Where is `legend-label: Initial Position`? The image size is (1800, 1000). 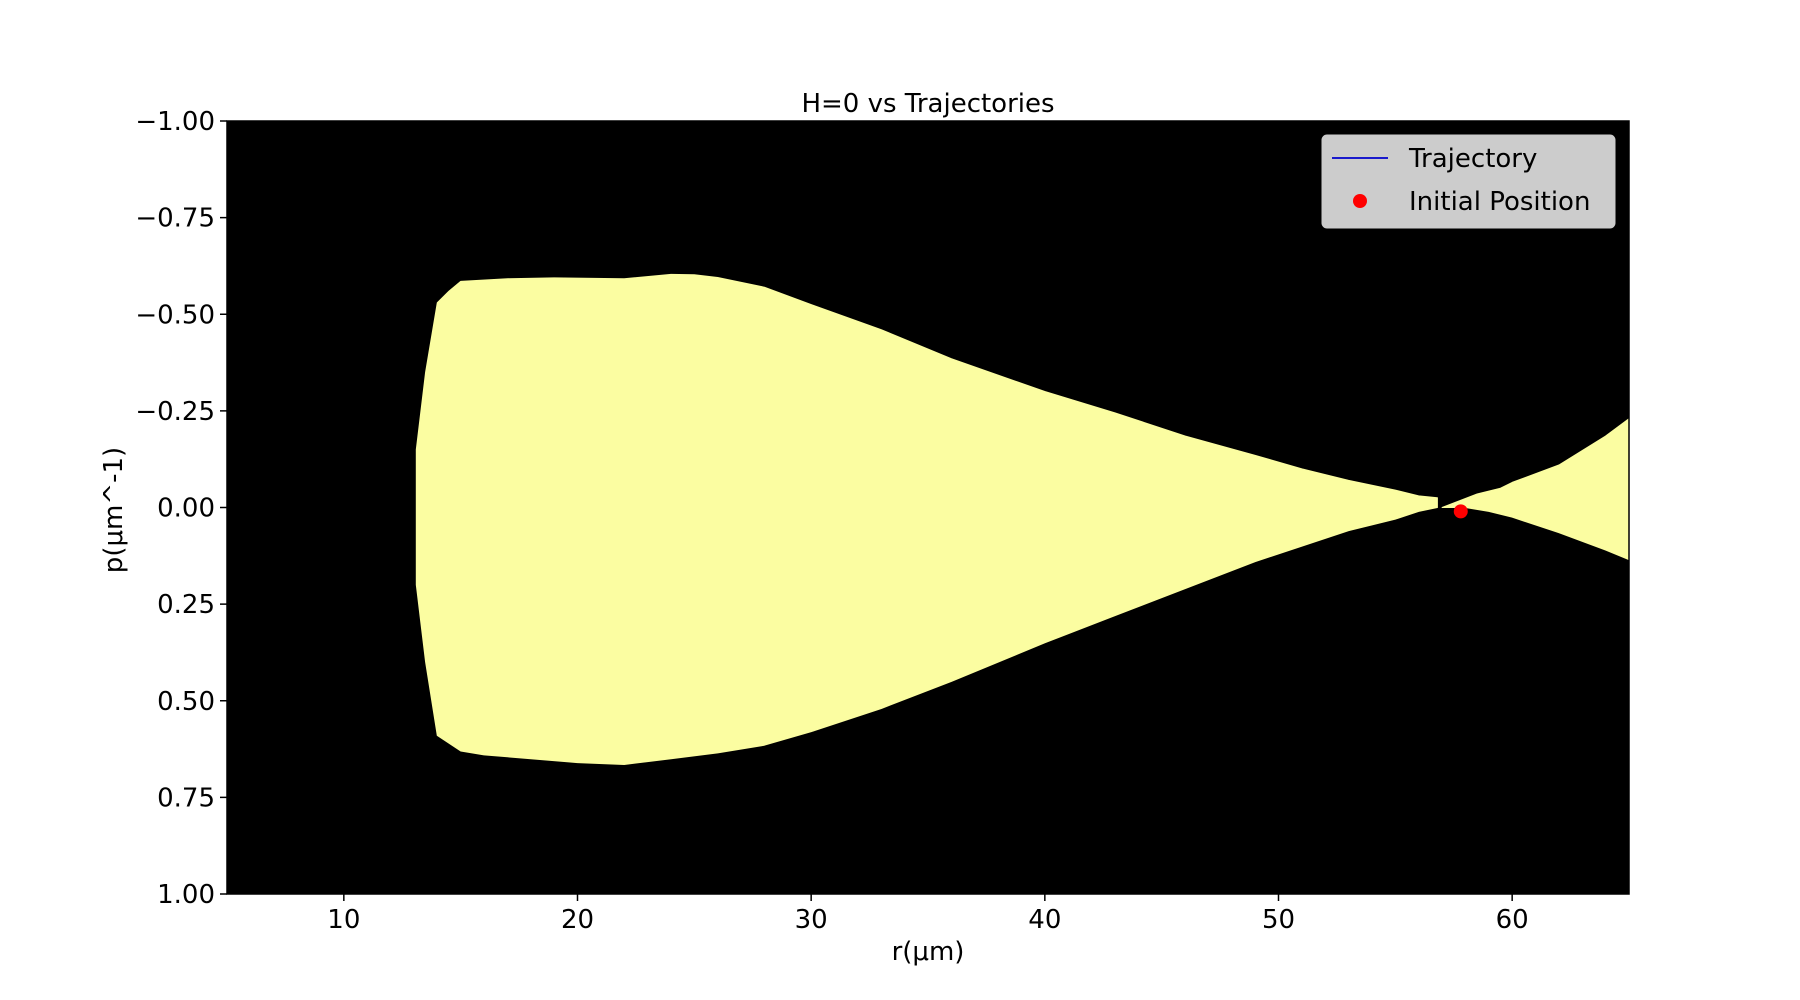
legend-label: Initial Position is located at coordinates (1499, 202).